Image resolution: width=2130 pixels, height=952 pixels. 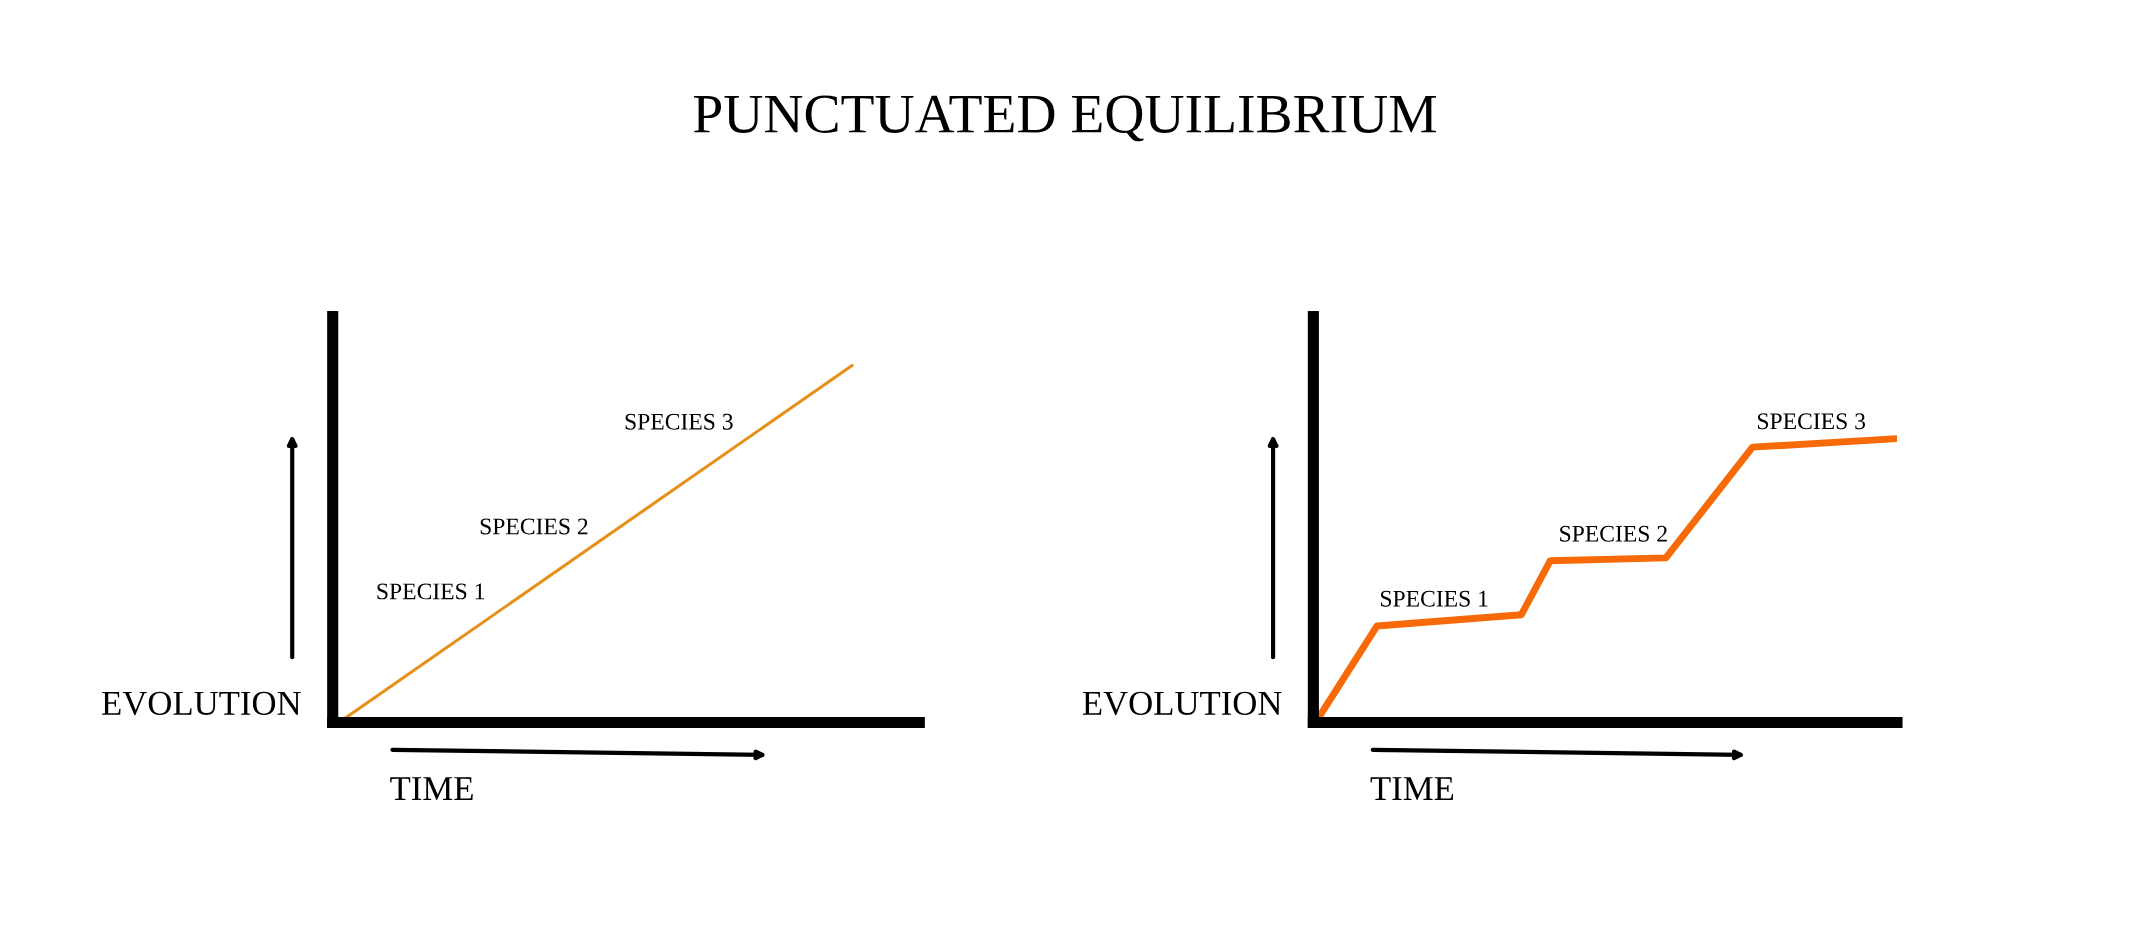 I want to click on annotation: SPECIES 3, so click(x=679, y=421).